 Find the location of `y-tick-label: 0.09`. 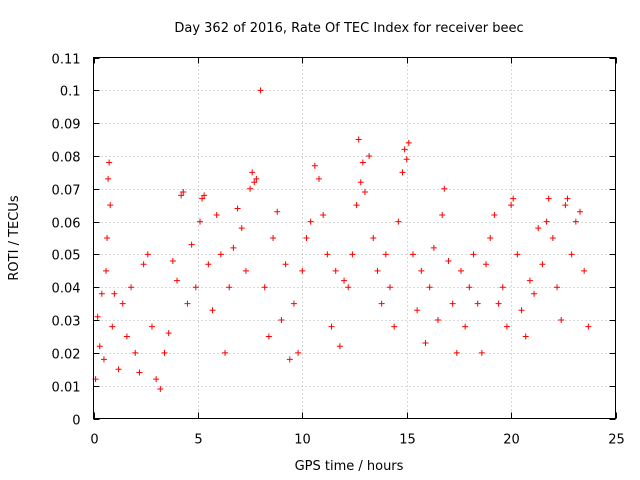

y-tick-label: 0.09 is located at coordinates (66, 125).